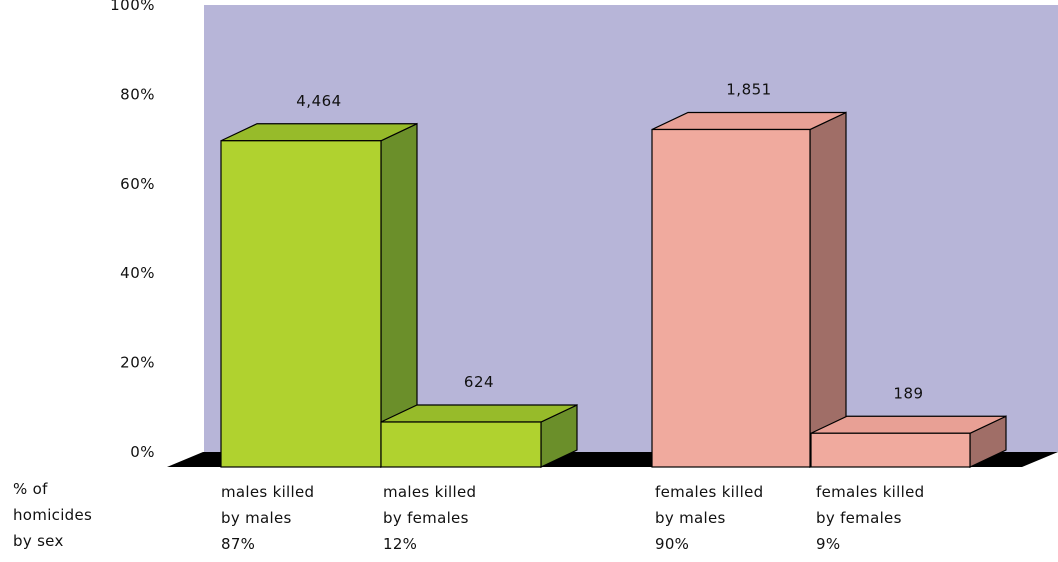 The image size is (1058, 562). I want to click on y-tick-label: 60%, so click(137, 184).